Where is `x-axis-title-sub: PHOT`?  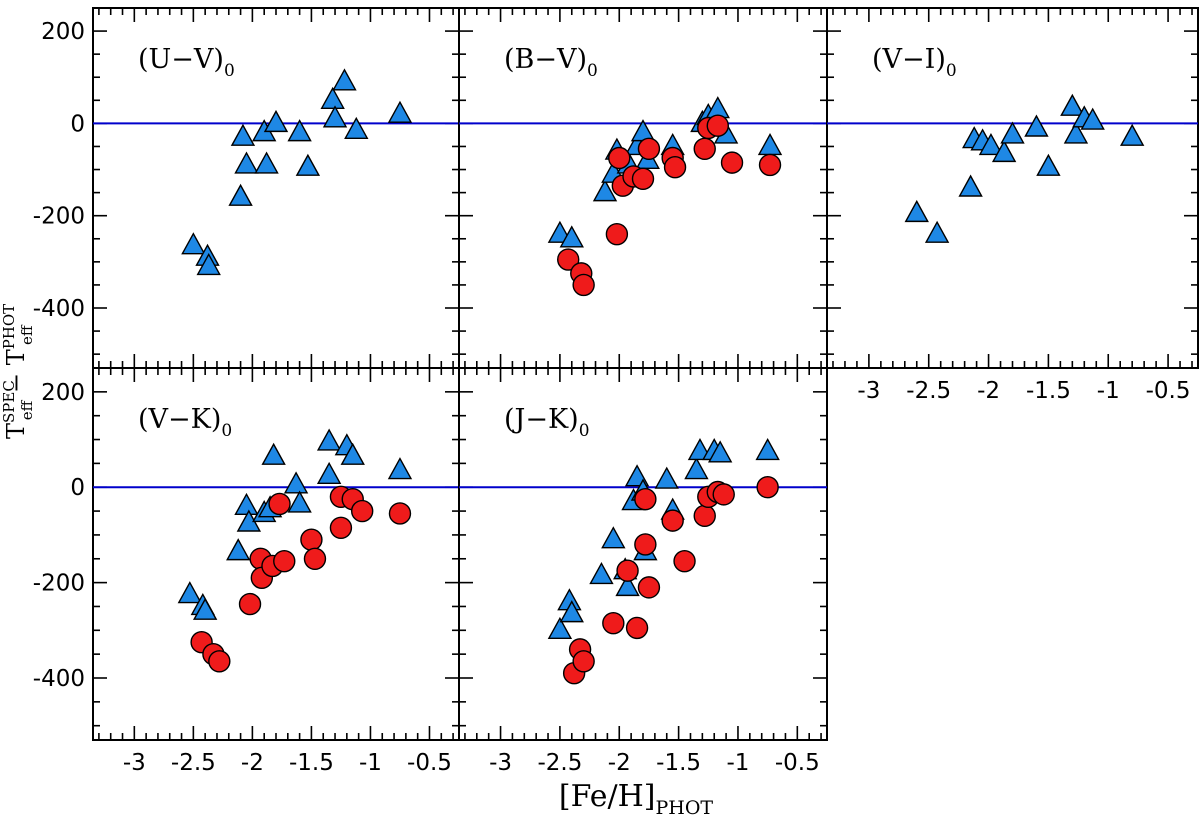 x-axis-title-sub: PHOT is located at coordinates (685, 808).